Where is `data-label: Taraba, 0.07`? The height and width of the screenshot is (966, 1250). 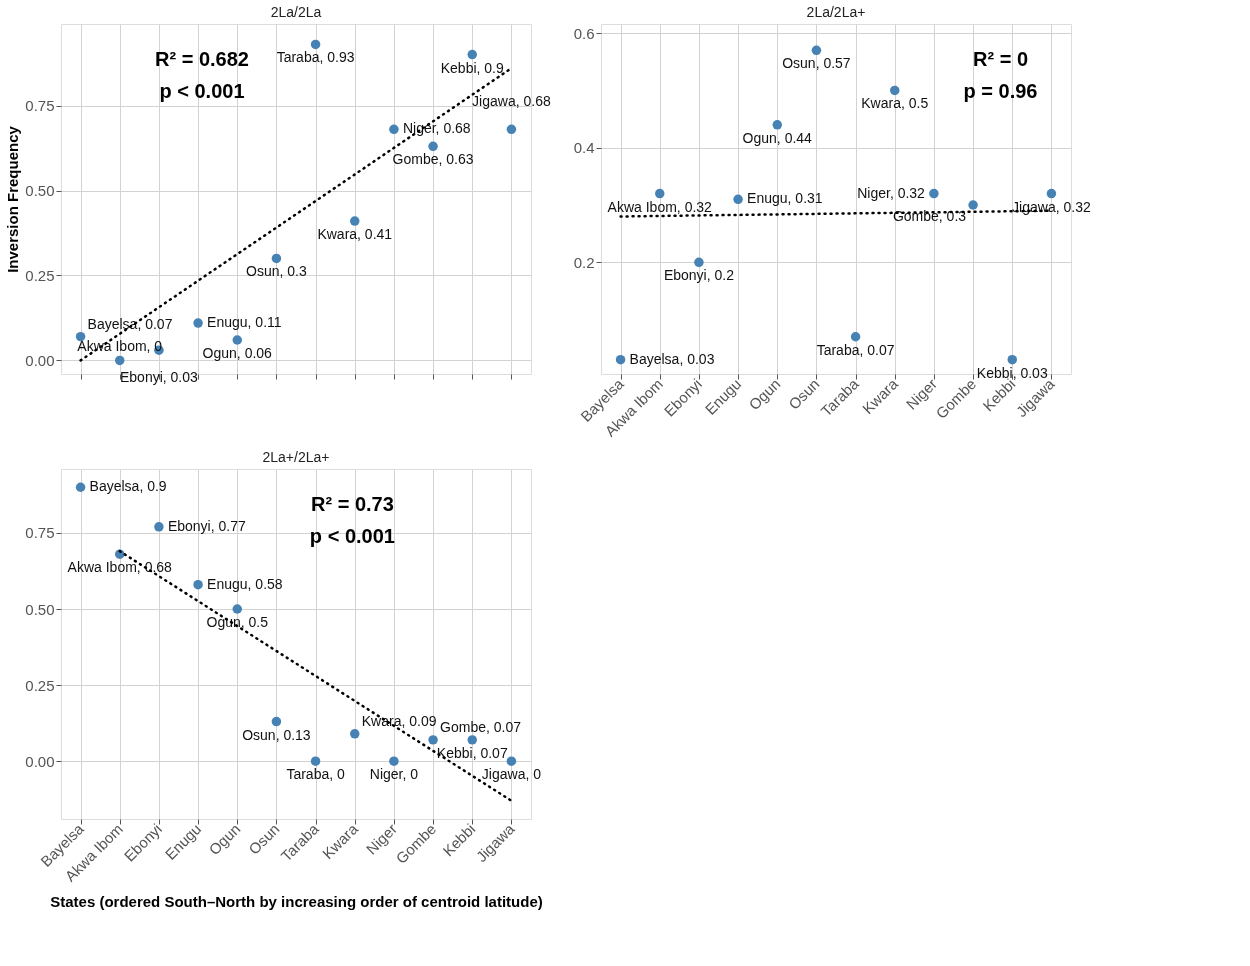
data-label: Taraba, 0.07 is located at coordinates (855, 349).